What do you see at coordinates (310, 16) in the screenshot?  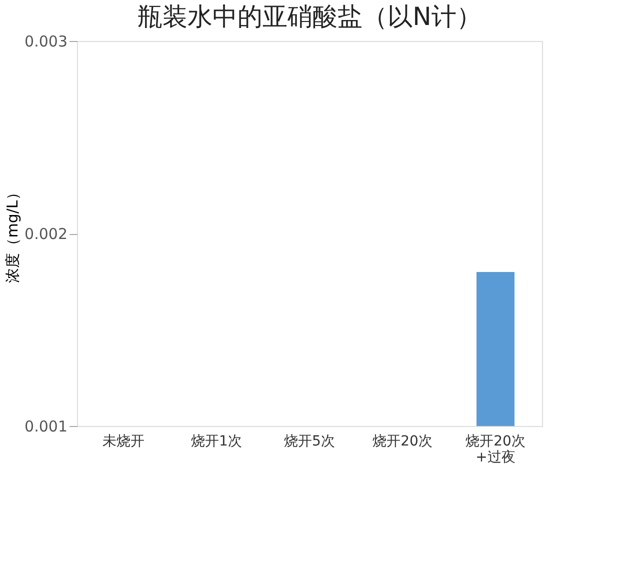 I see `chart-title: 瓶装水中的亚硝酸盐（以N计）` at bounding box center [310, 16].